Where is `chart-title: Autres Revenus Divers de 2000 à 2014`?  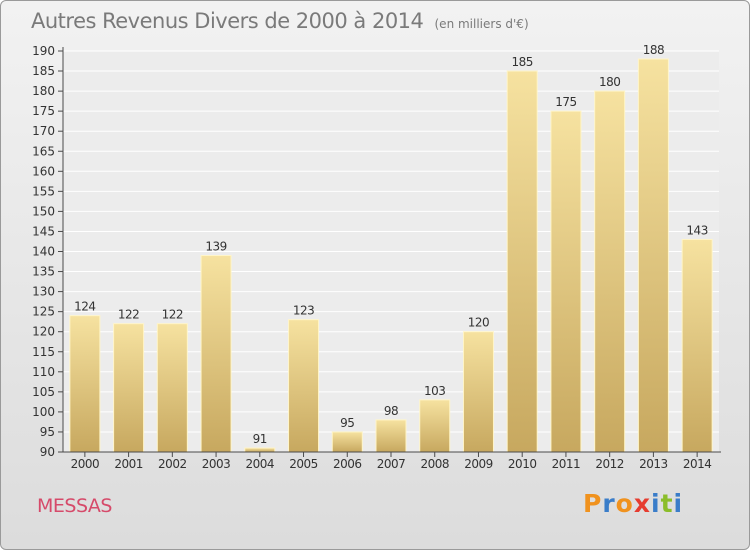
chart-title: Autres Revenus Divers de 2000 à 2014 is located at coordinates (227, 21).